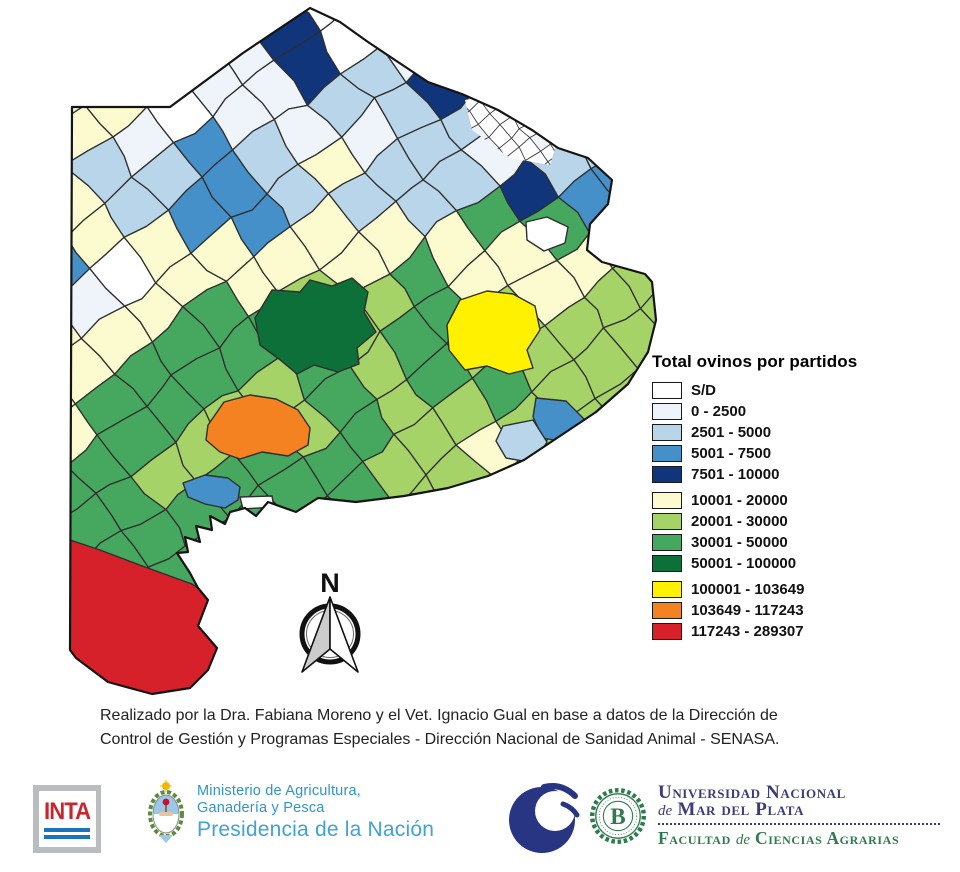  I want to click on ministry-line-2: Ganadería y Pesca, so click(261, 808).